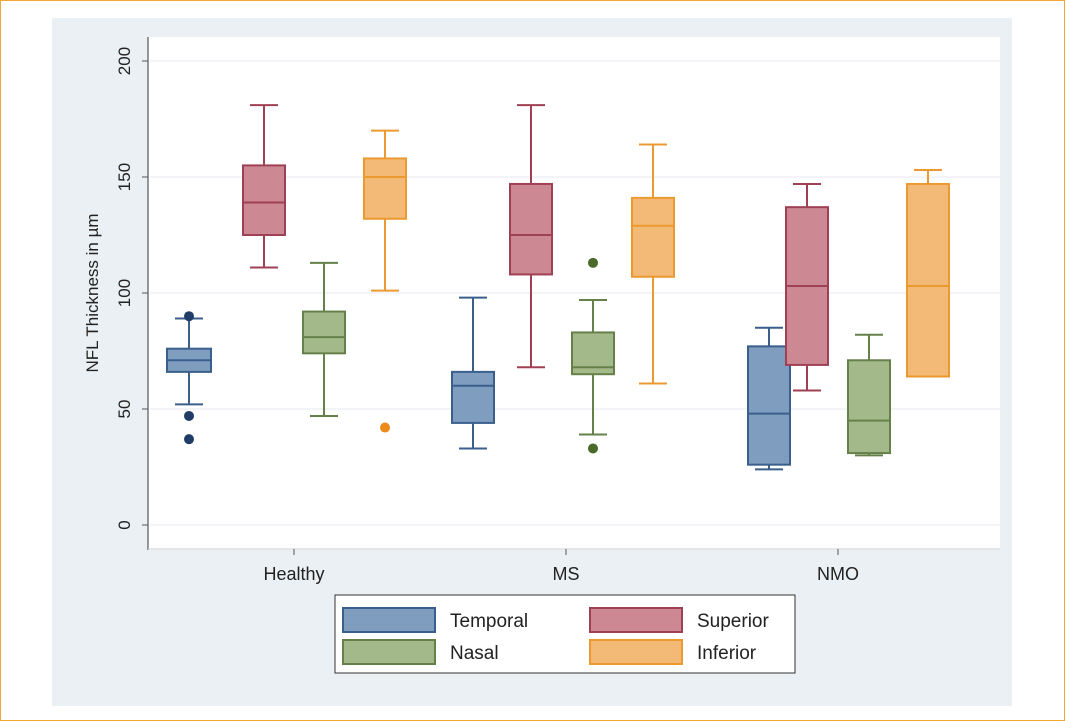  I want to click on y-tick-label: 100, so click(124, 293).